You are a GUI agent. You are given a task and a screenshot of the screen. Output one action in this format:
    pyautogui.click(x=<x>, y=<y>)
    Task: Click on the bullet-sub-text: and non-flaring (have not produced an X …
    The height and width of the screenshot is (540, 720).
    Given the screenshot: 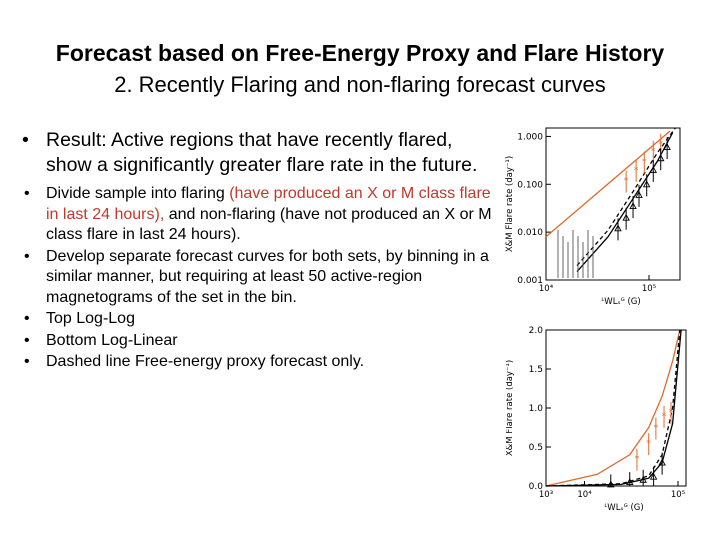 What is the action you would take?
    pyautogui.click(x=269, y=224)
    